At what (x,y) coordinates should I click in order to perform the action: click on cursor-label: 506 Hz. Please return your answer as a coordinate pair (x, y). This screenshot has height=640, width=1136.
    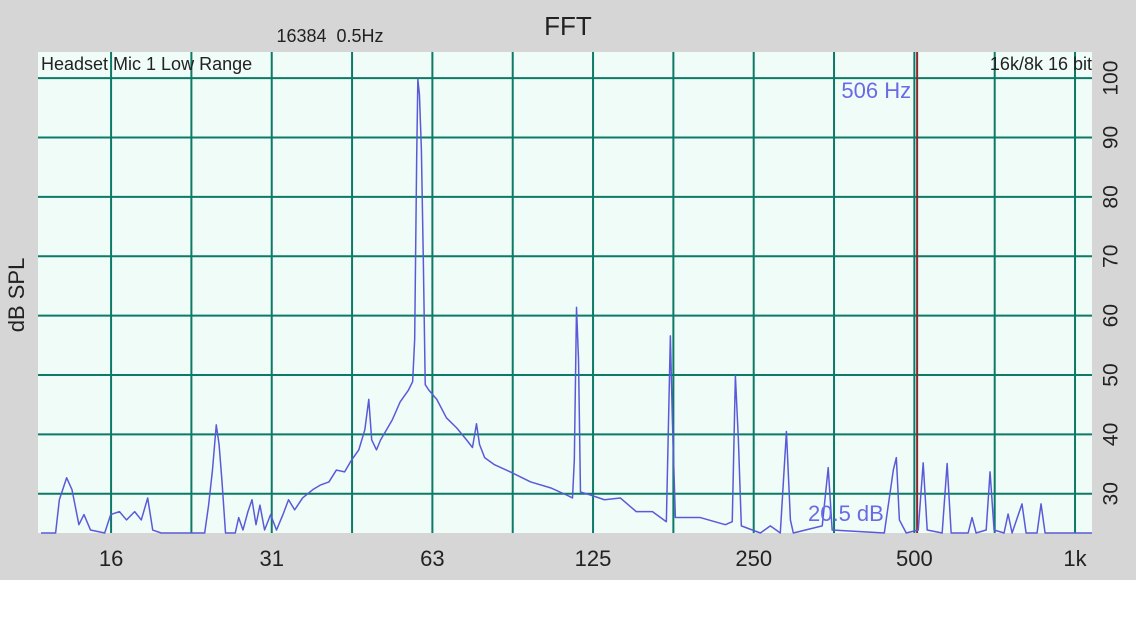
    Looking at the image, I should click on (876, 90).